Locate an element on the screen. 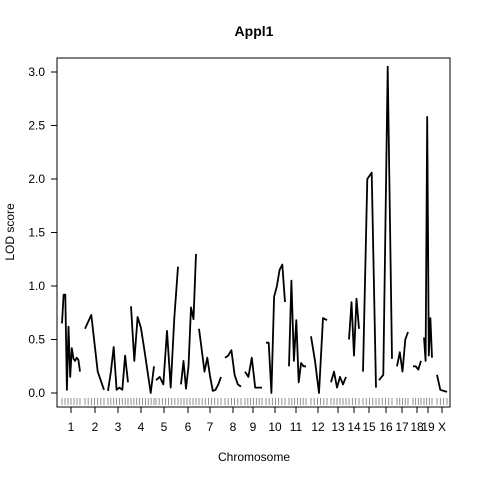 The width and height of the screenshot is (480, 480). y-axis: 0.0 0.5 1.0 1.5 2.0 2.5 3.0 is located at coordinates (43, 232).